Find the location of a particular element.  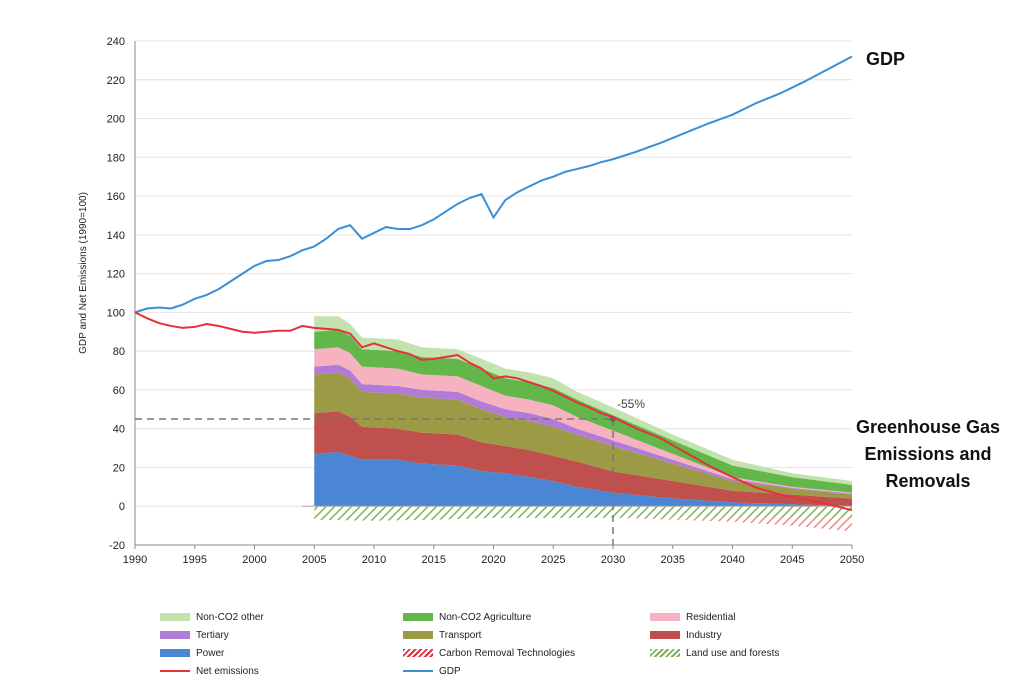

x-tick-label: 2040 is located at coordinates (732, 560).